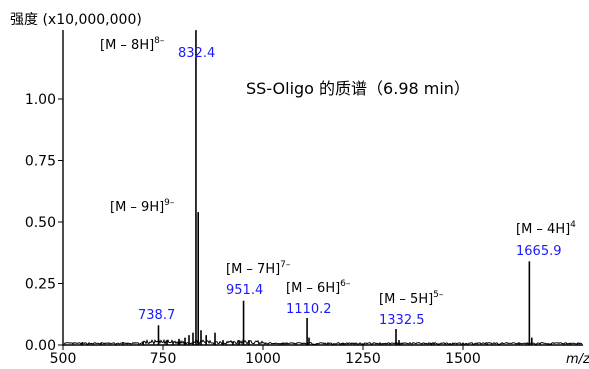 The image size is (589, 369). I want to click on ion-label: [M – 4H]4, so click(546, 228).